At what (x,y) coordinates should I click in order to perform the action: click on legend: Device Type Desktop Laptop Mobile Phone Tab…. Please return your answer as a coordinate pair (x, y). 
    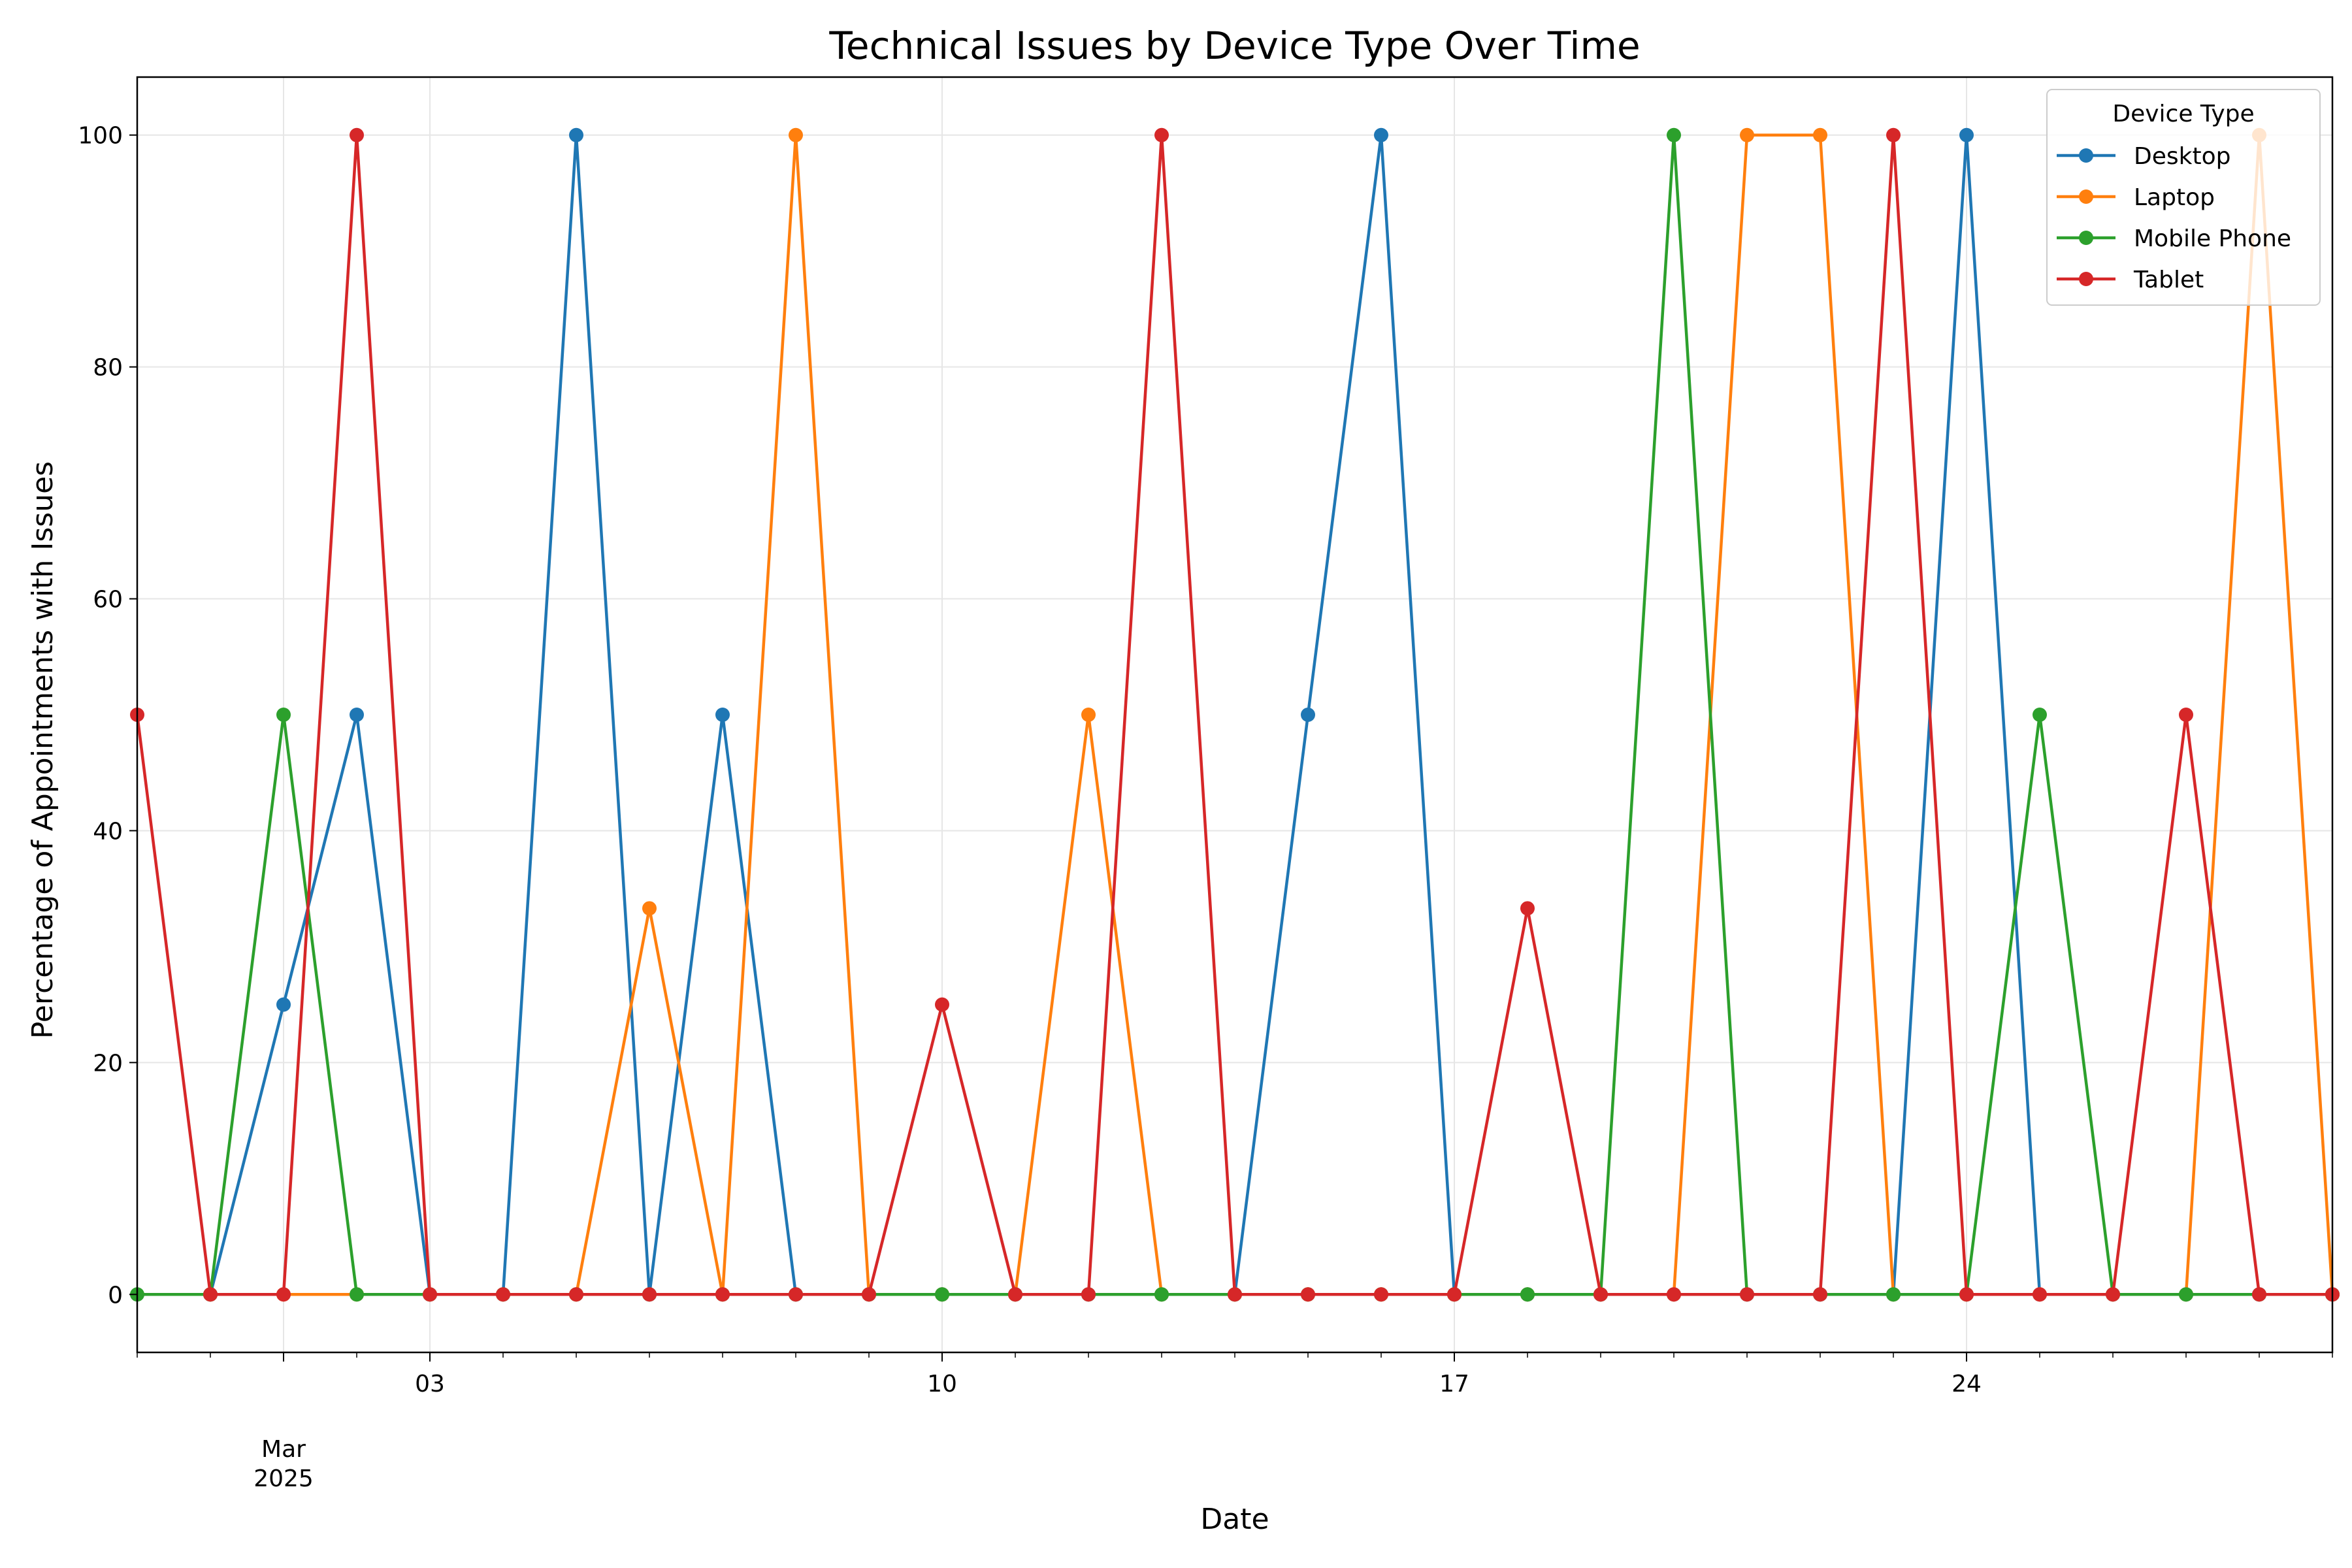
    Looking at the image, I should click on (2183, 197).